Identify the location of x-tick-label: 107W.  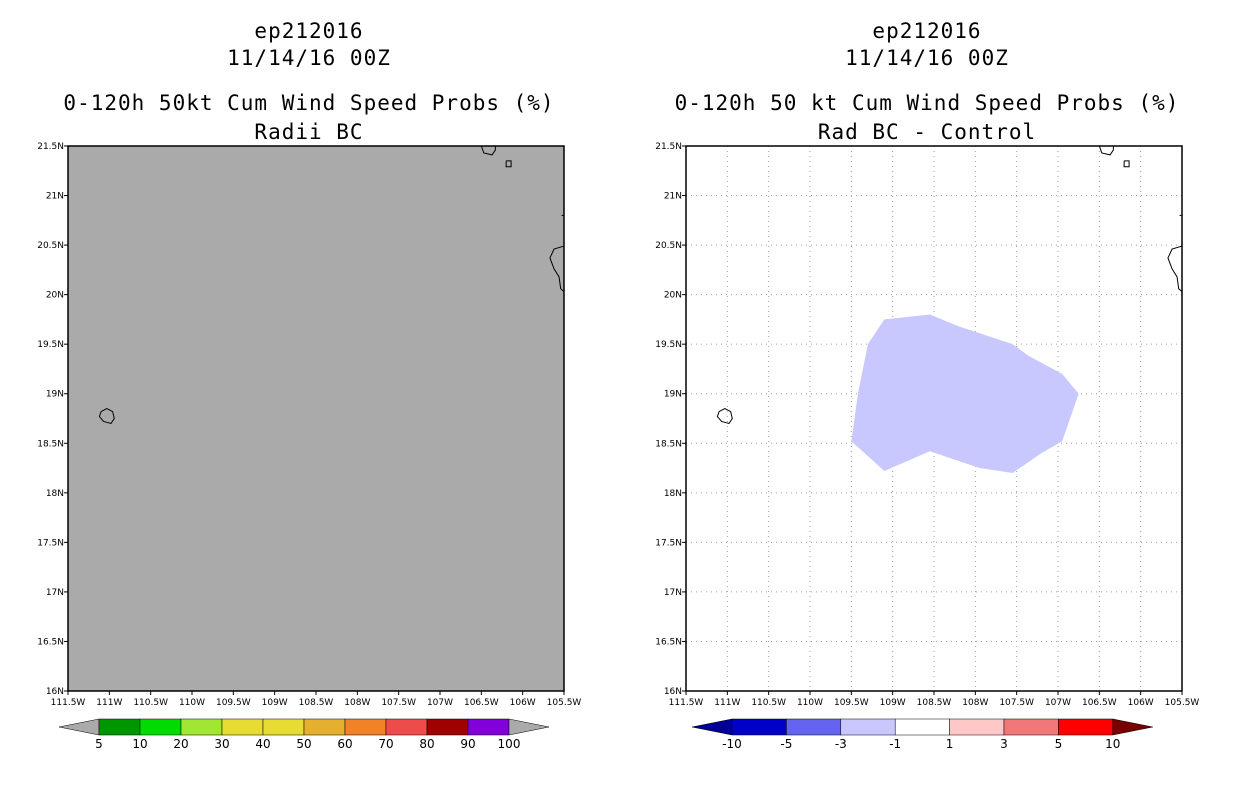
(440, 703).